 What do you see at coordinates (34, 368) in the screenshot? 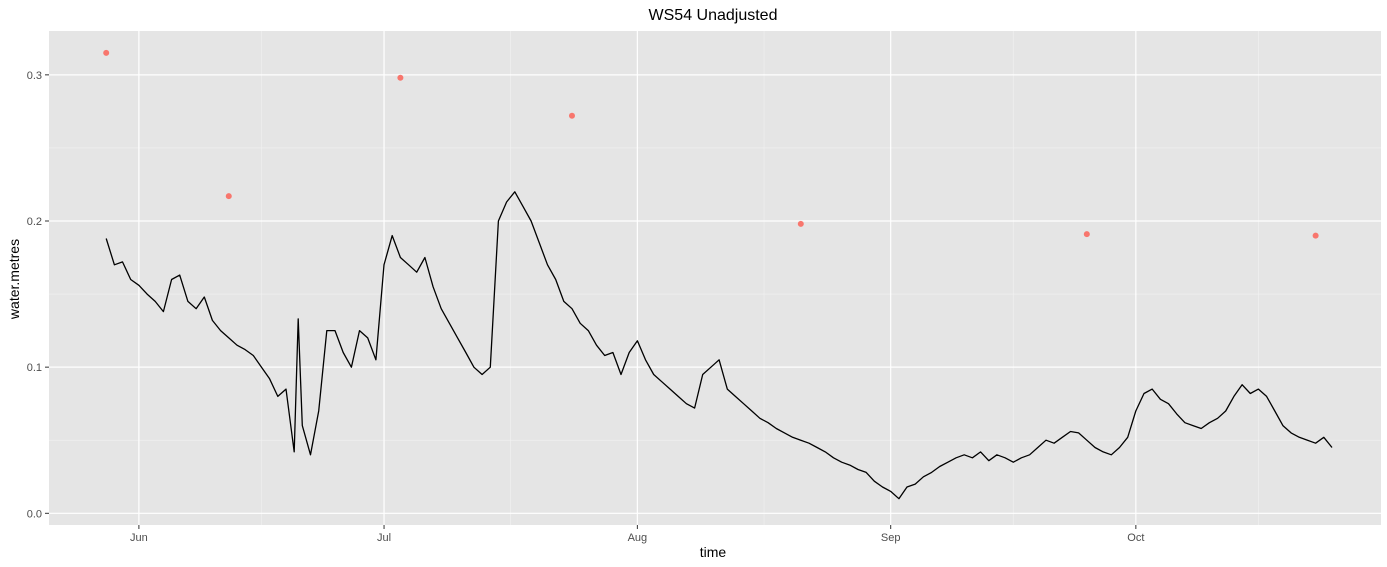
I see `y-tick-label: 0.1` at bounding box center [34, 368].